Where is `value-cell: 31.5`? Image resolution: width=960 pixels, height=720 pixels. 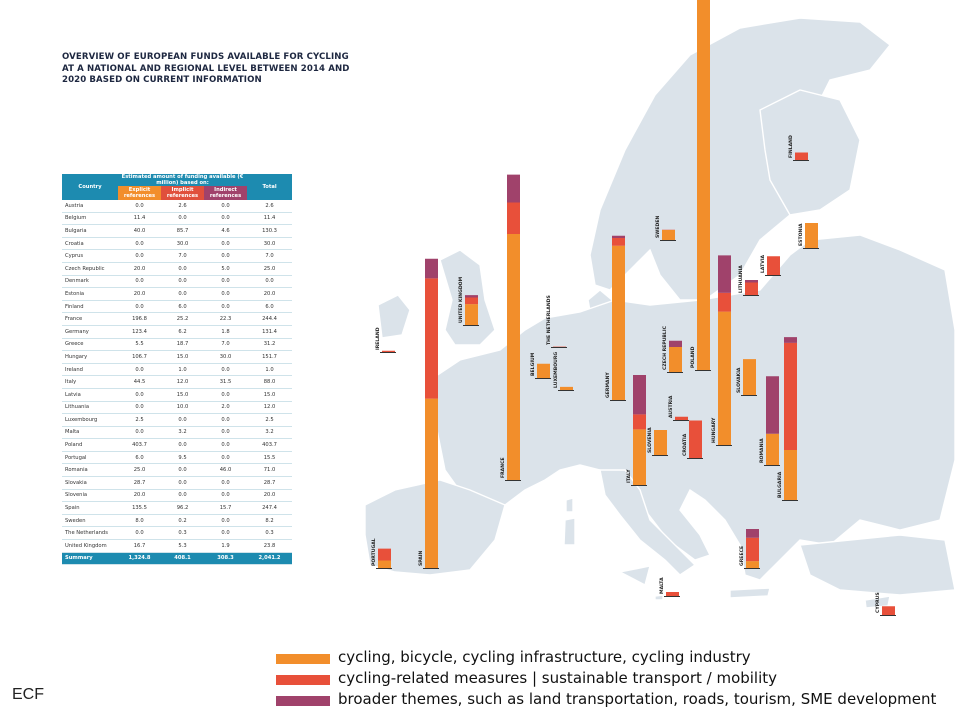 value-cell: 31.5 is located at coordinates (226, 382).